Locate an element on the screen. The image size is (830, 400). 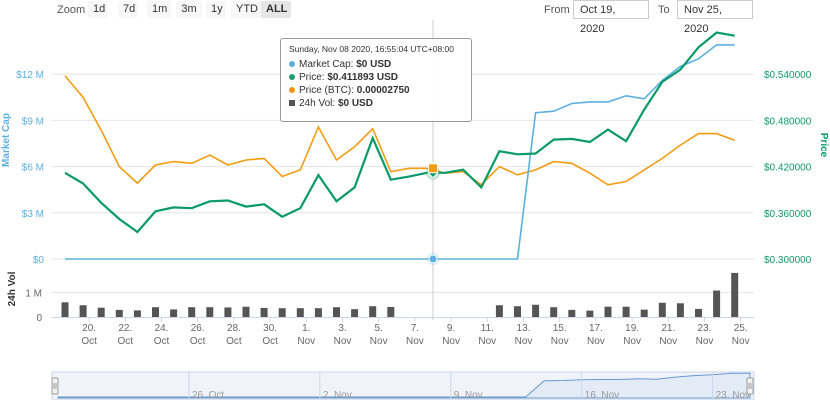
tooltip-row-price-btc: Price (BTC): 0.00002750 is located at coordinates (376, 90).